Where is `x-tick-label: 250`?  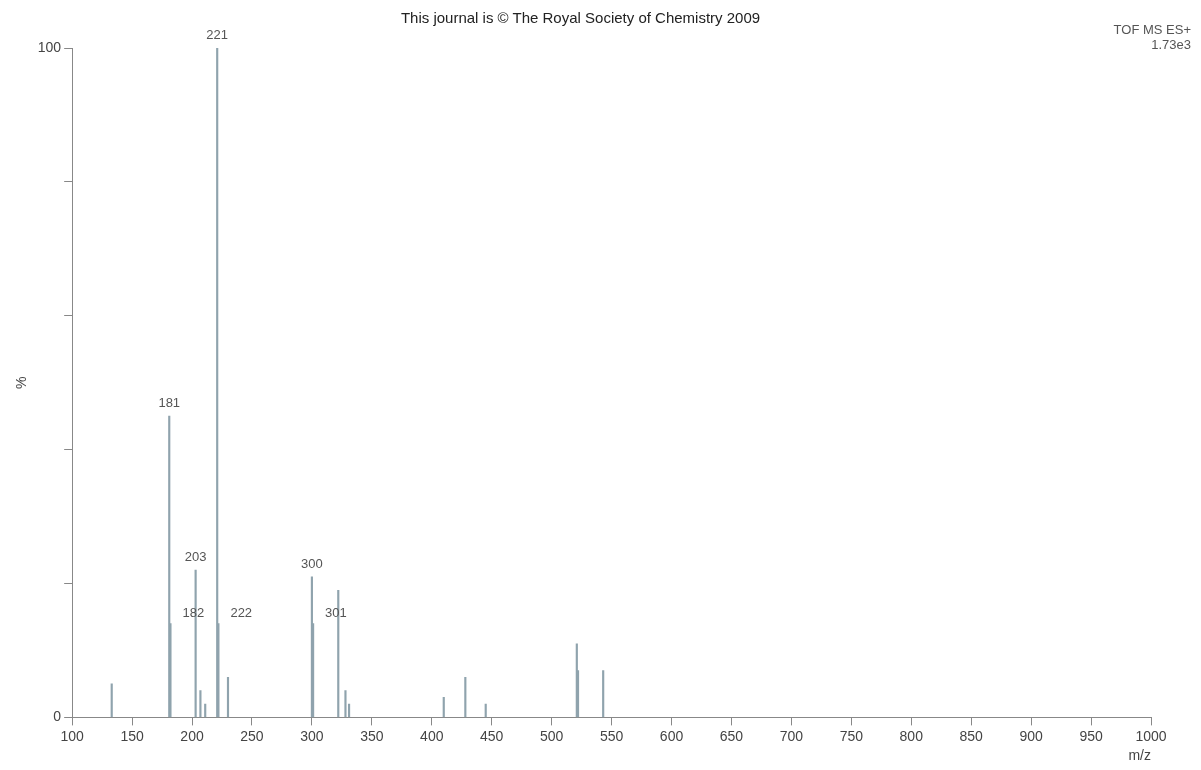
x-tick-label: 250 is located at coordinates (252, 735).